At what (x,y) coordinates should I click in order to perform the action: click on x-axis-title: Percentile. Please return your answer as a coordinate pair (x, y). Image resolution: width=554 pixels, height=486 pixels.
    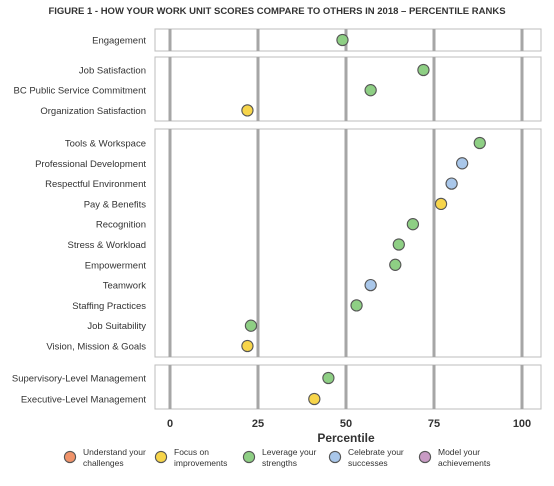
    Looking at the image, I should click on (346, 438).